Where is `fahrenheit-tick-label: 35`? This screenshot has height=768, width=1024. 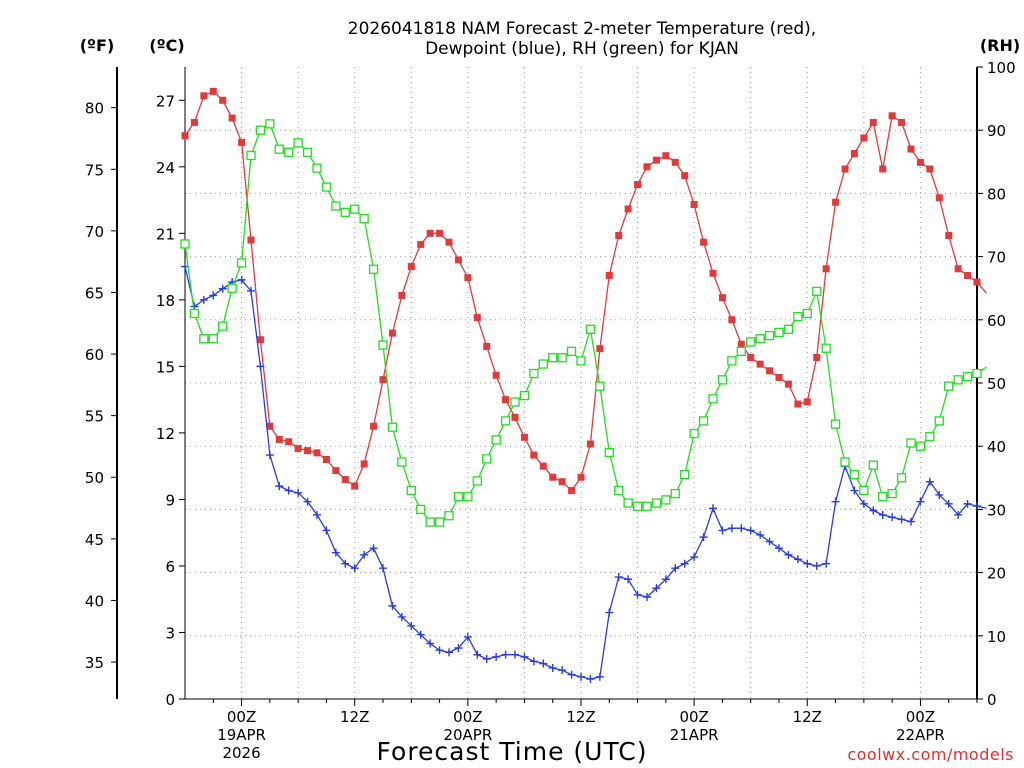 fahrenheit-tick-label: 35 is located at coordinates (94, 663).